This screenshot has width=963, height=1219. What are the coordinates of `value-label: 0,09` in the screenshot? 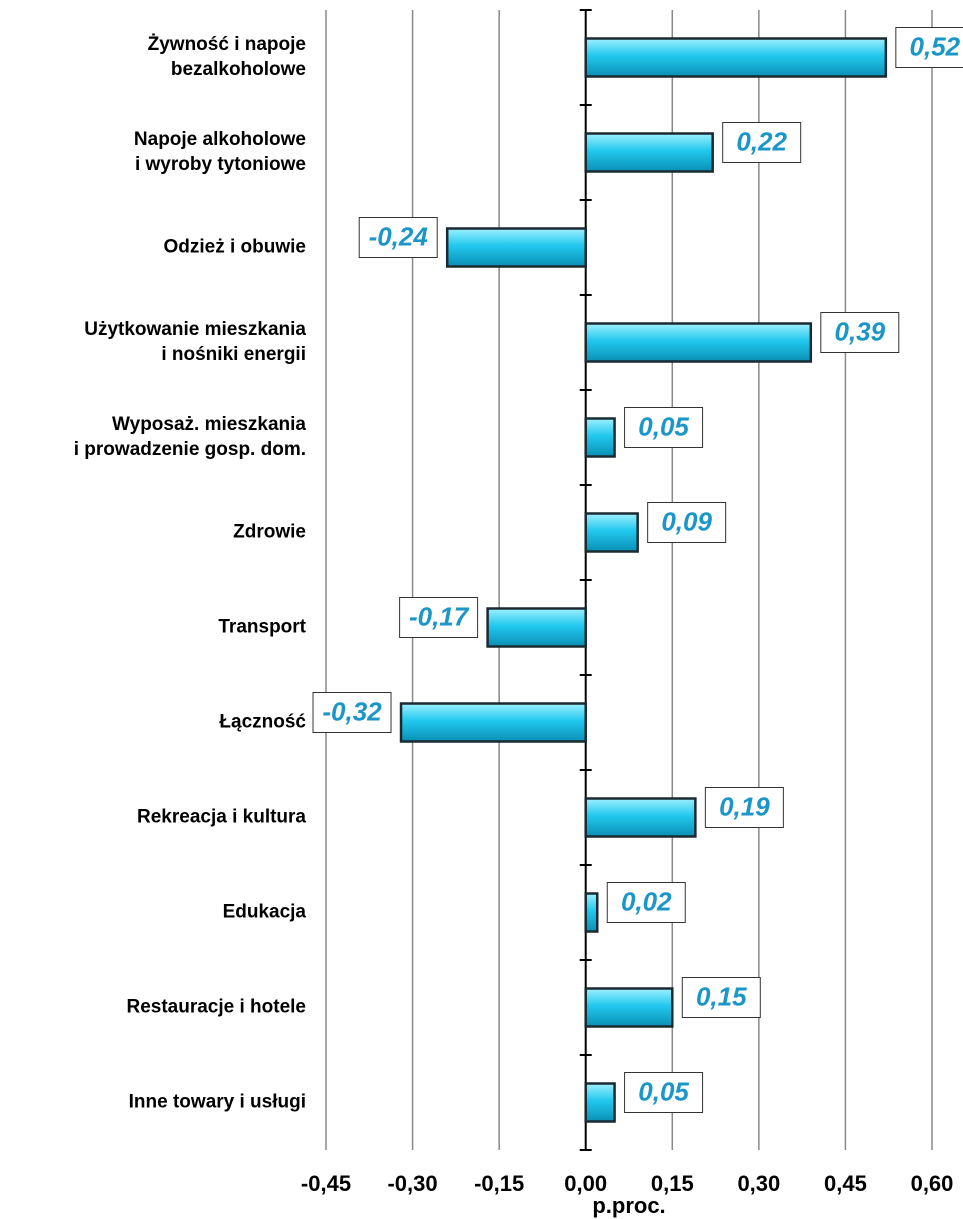 It's located at (686, 521).